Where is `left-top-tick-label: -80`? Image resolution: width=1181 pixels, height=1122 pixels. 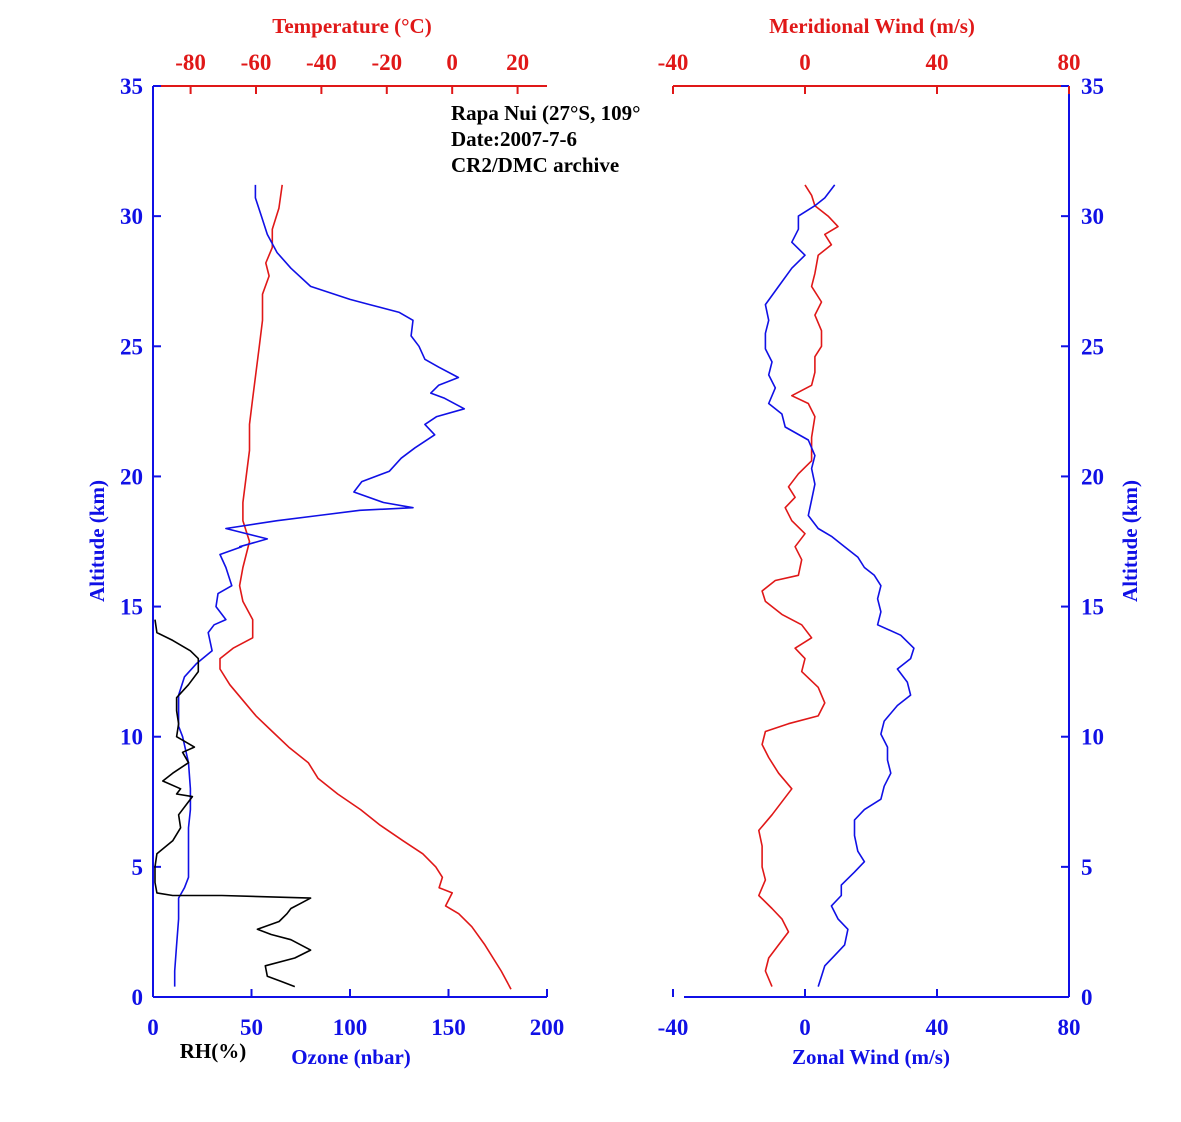 left-top-tick-label: -80 is located at coordinates (190, 62).